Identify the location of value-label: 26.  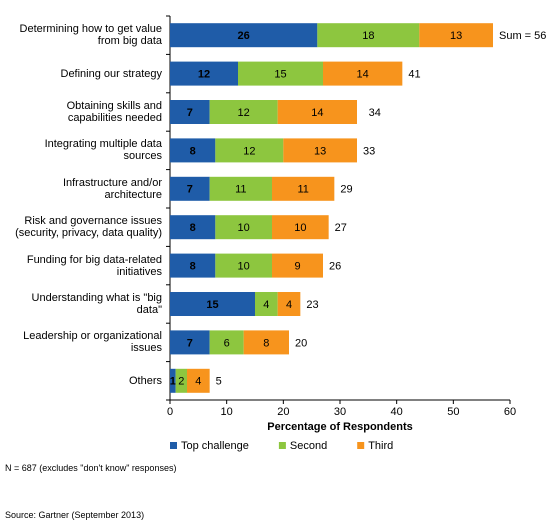
(244, 36).